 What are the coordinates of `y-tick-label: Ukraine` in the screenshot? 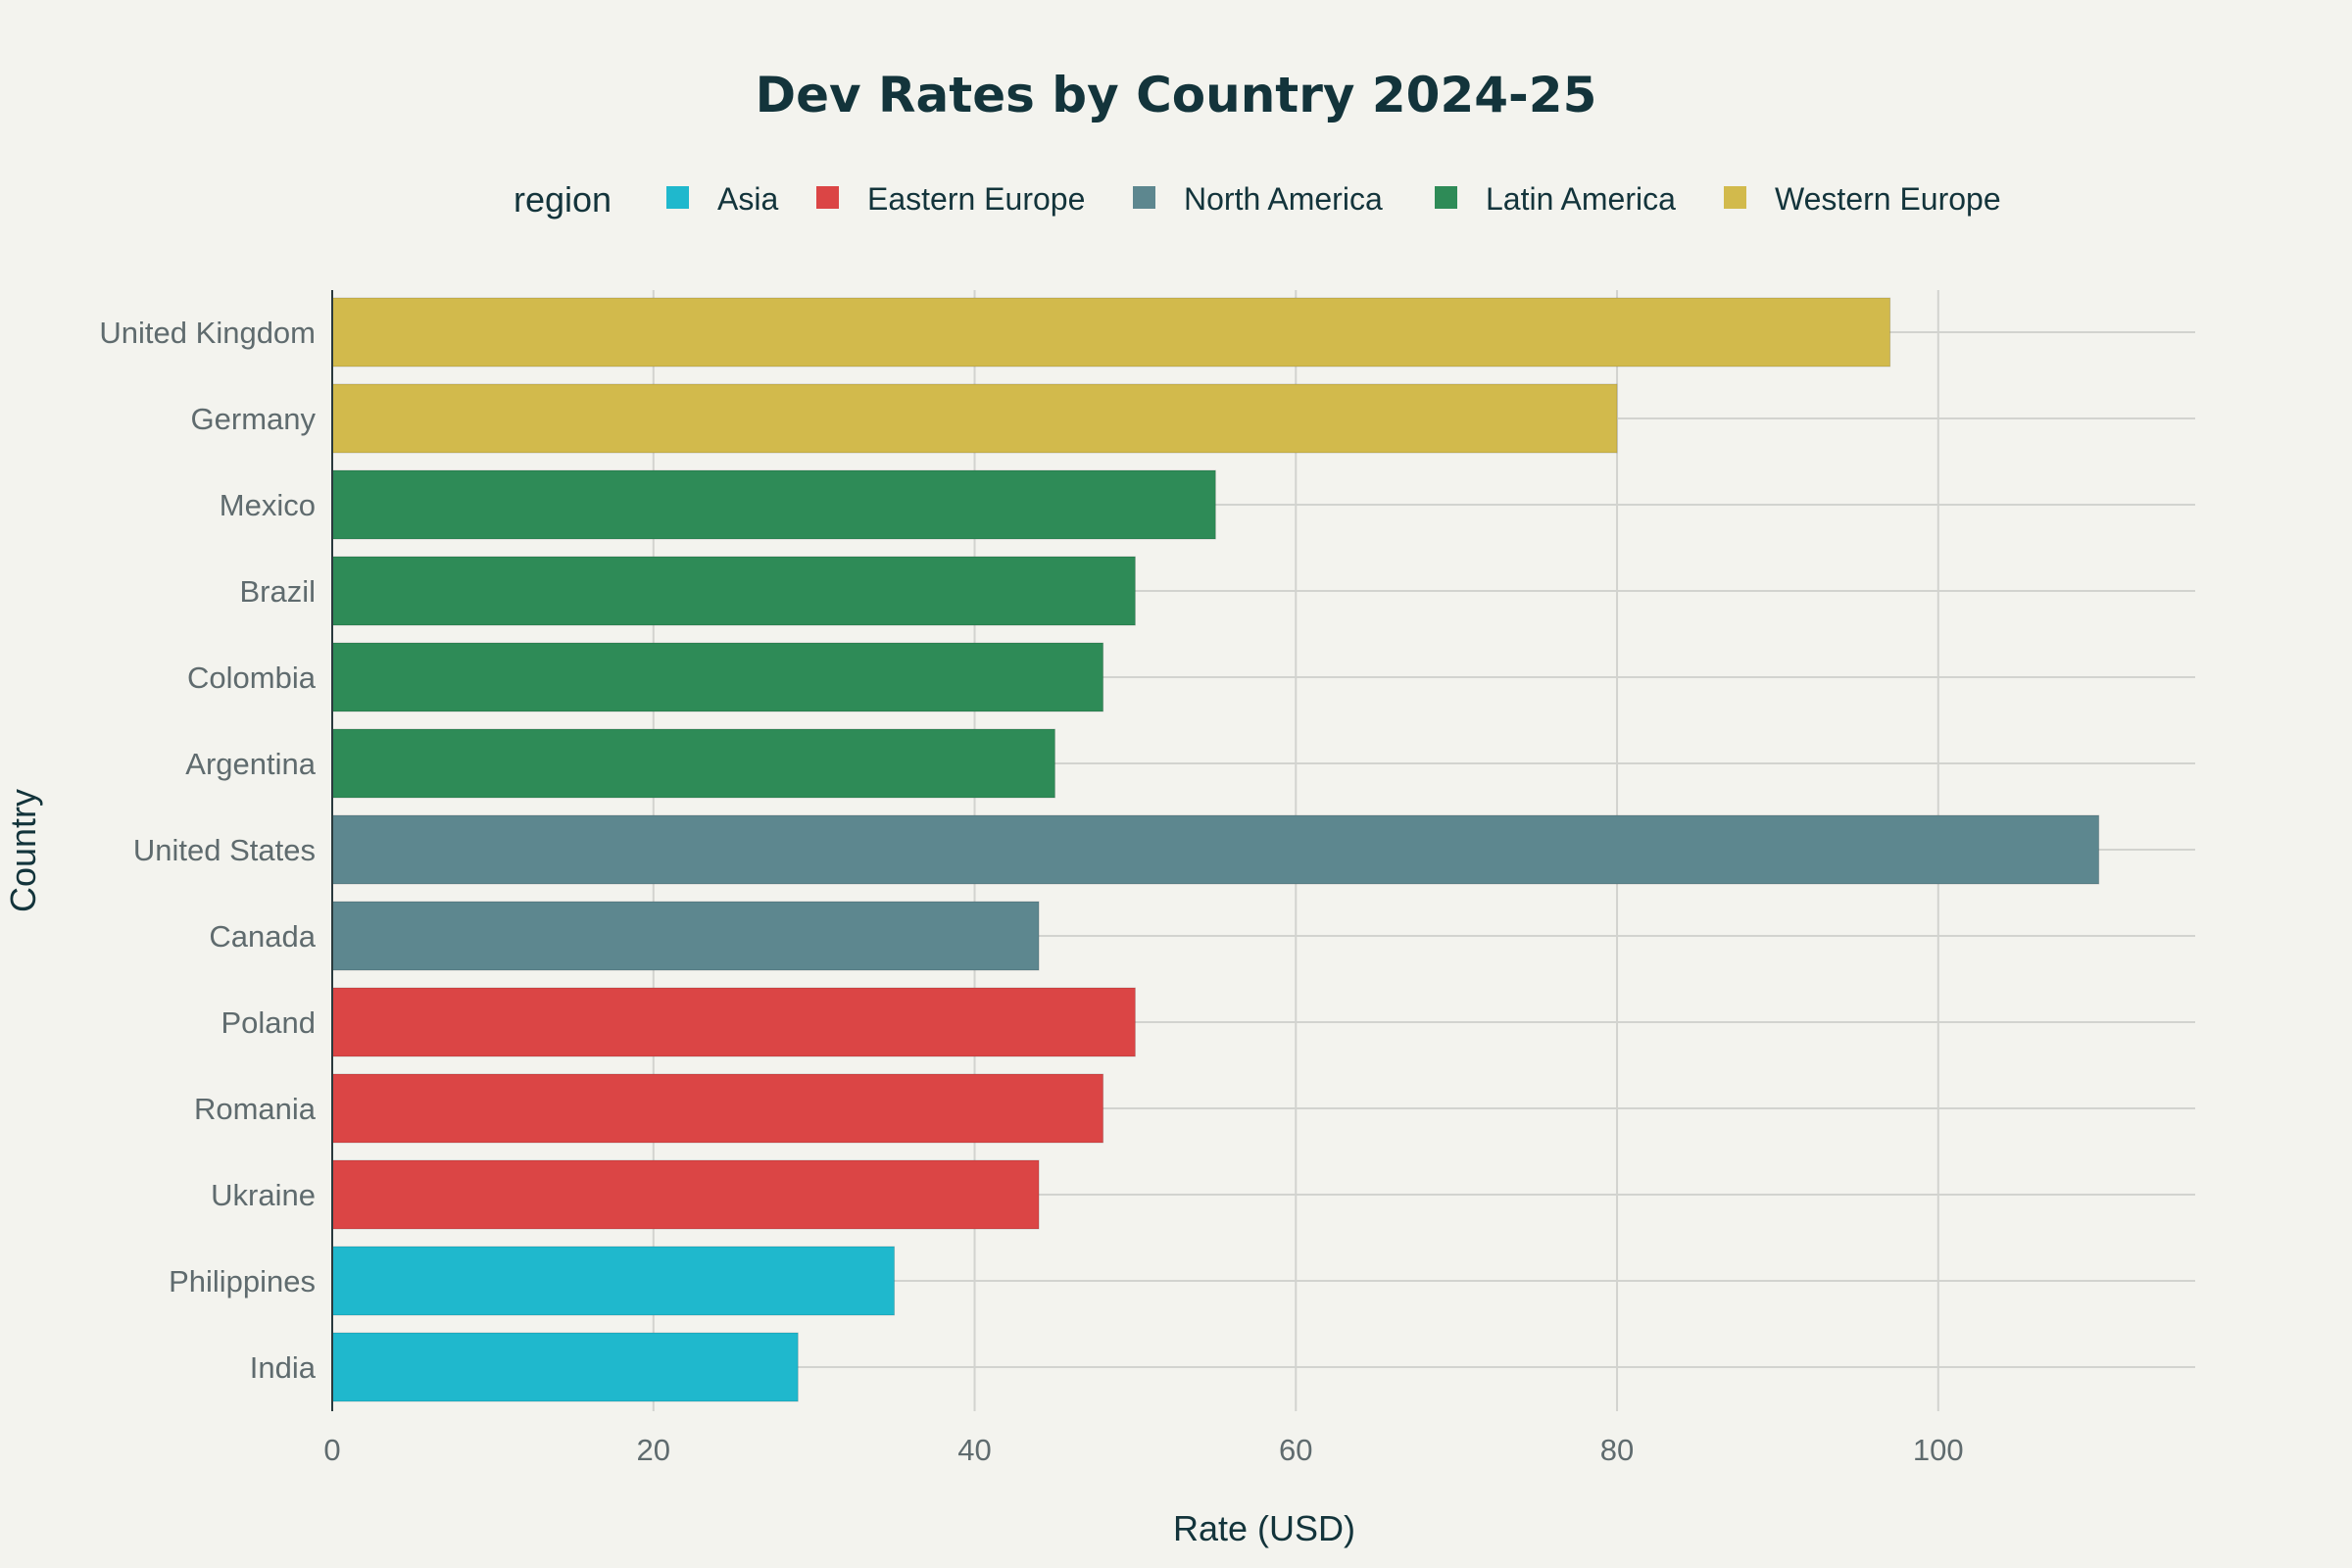 It's located at (263, 1195).